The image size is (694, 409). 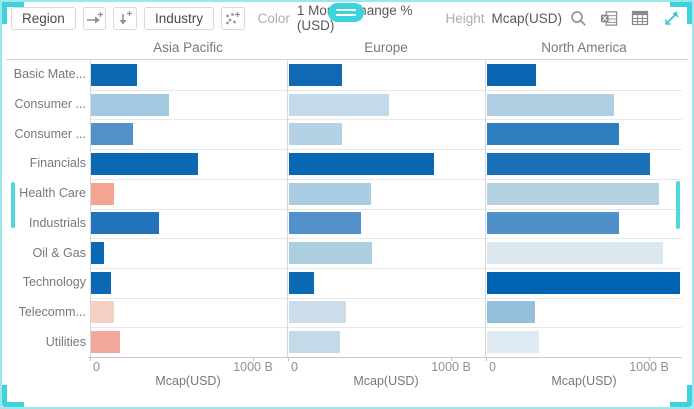 I want to click on focus-marker-right, so click(x=678, y=205).